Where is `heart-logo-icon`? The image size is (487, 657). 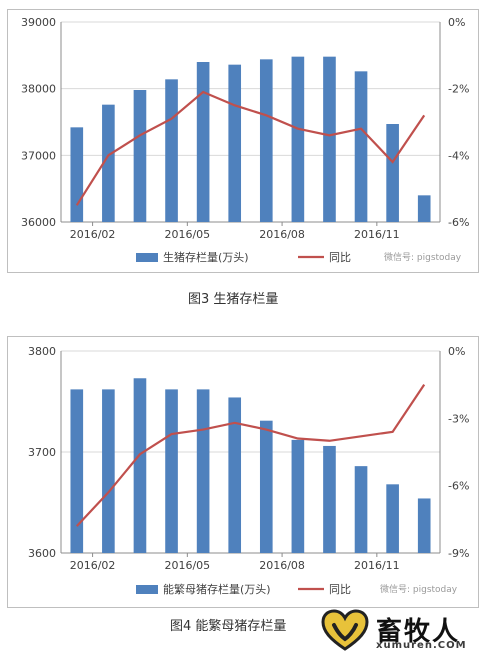 heart-logo-icon is located at coordinates (345, 630).